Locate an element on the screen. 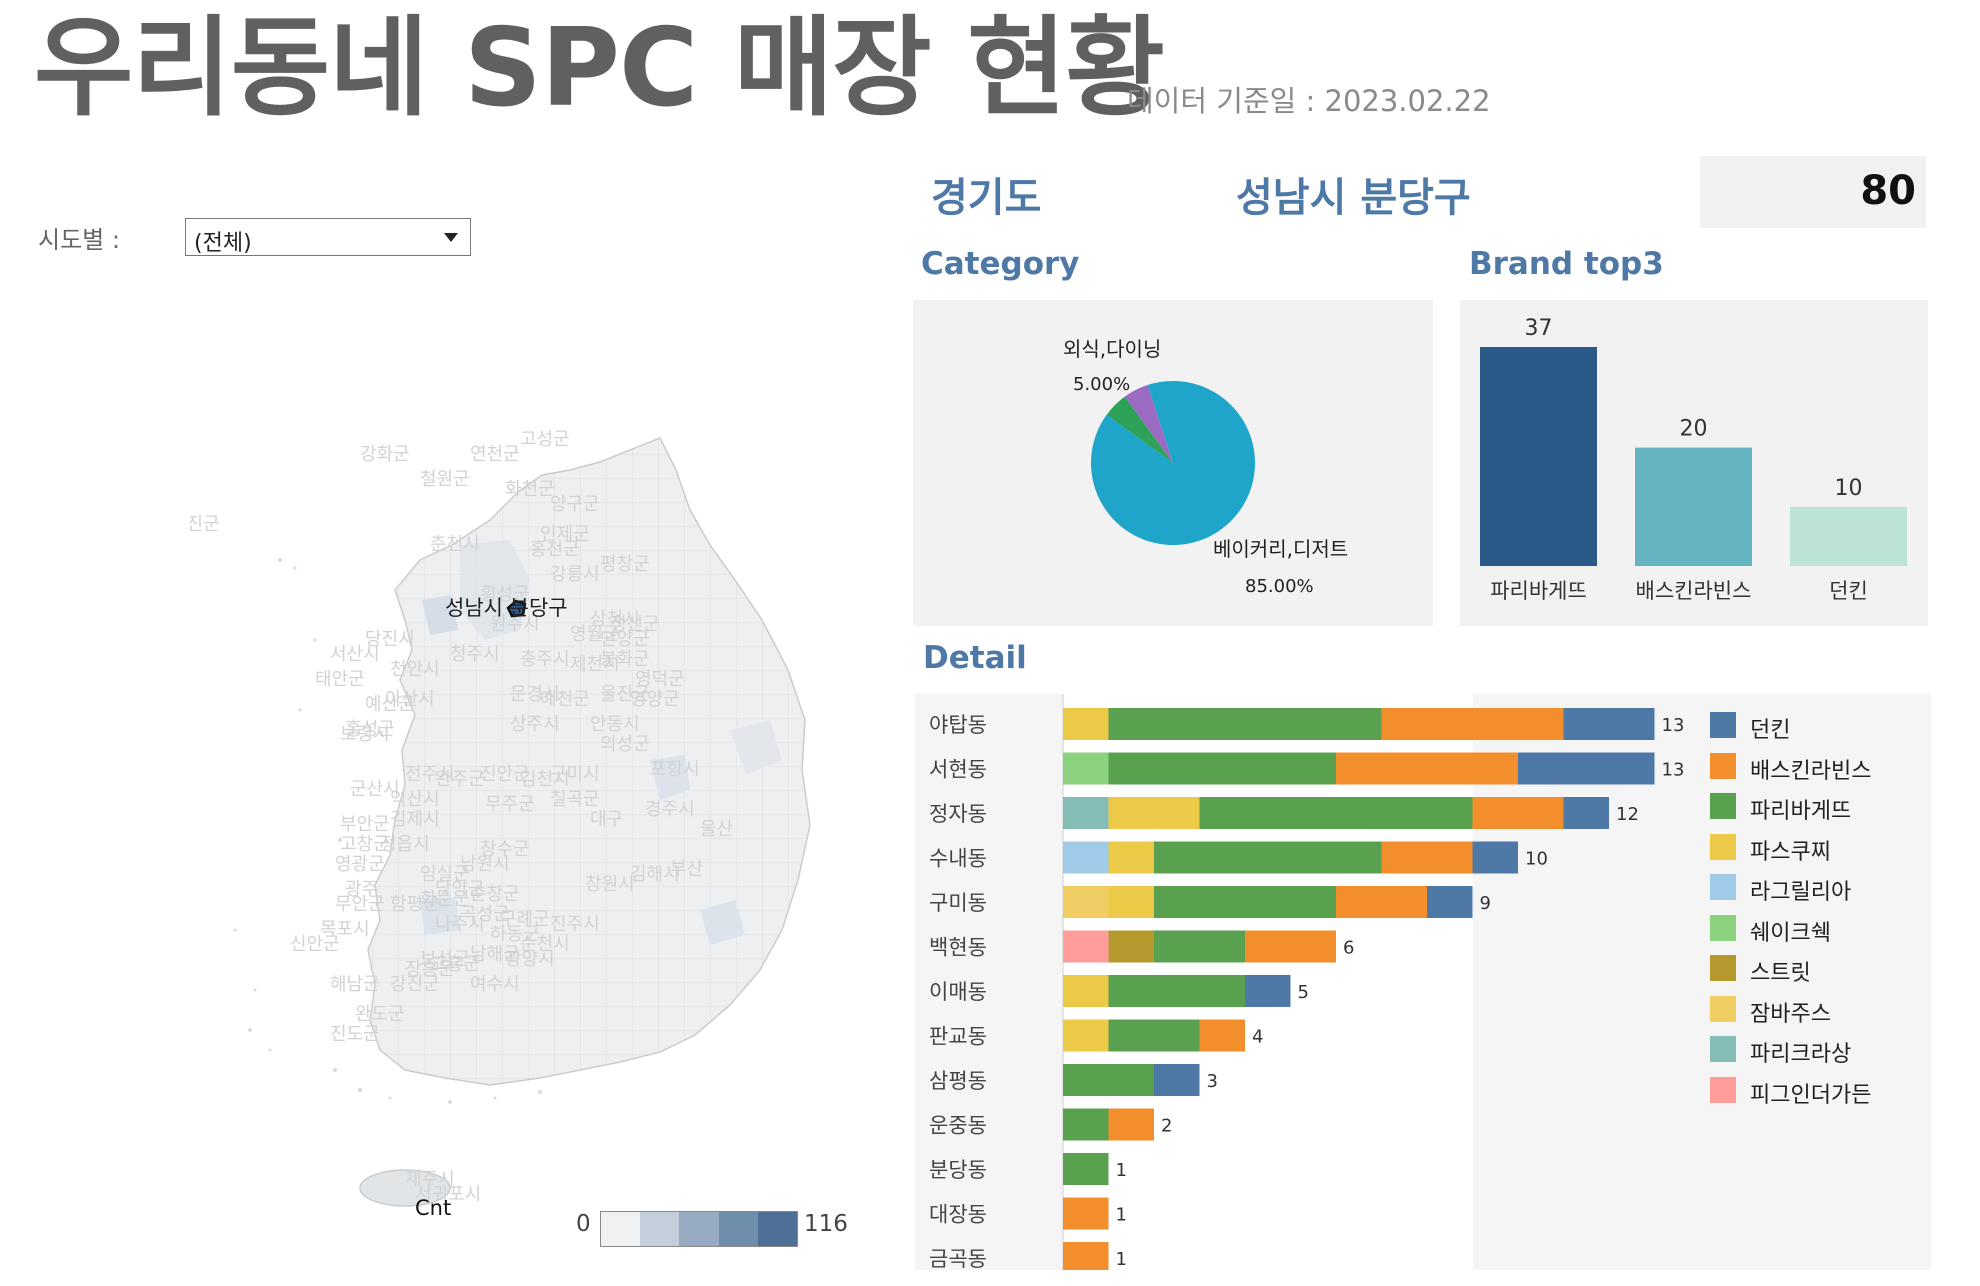 The height and width of the screenshot is (1286, 1980). legend-label: 파스쿠찌 is located at coordinates (1790, 852).